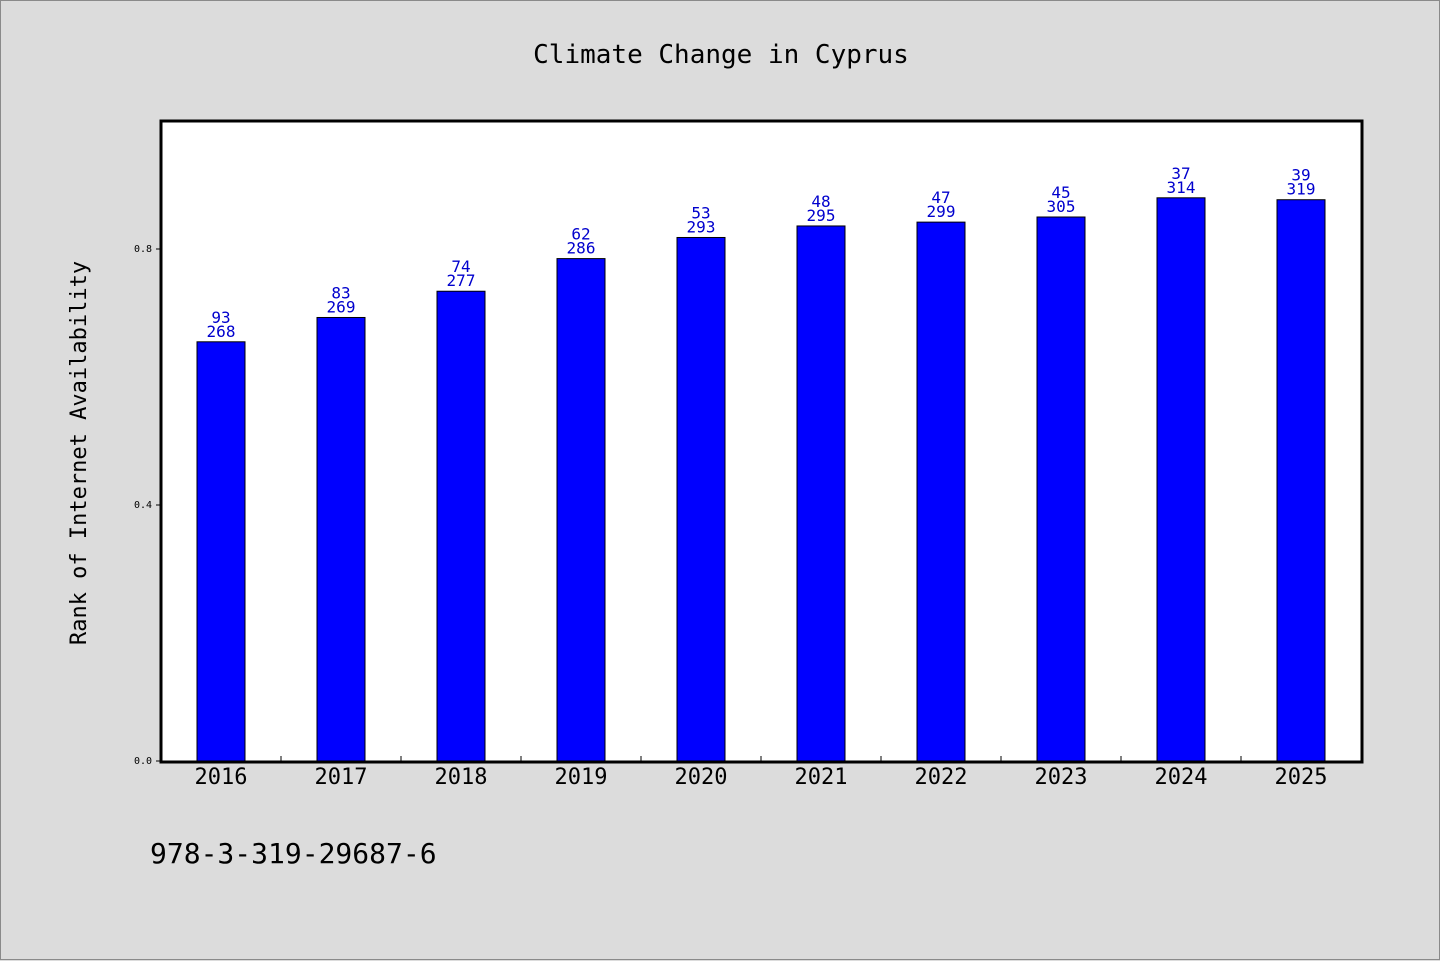 This screenshot has width=1440, height=961. What do you see at coordinates (580, 234) in the screenshot?
I see `bar-label-top-2019: 62` at bounding box center [580, 234].